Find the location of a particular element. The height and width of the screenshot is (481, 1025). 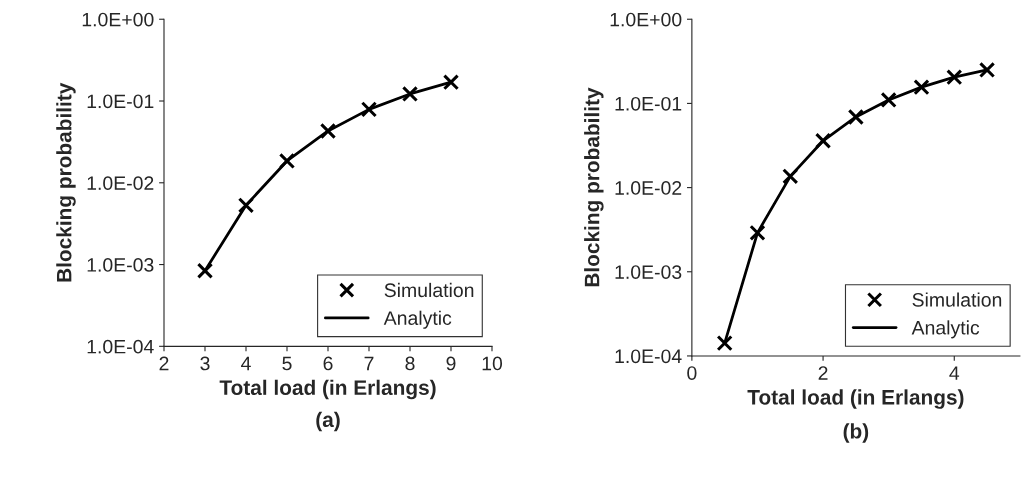

text: (a) is located at coordinates (328, 421).